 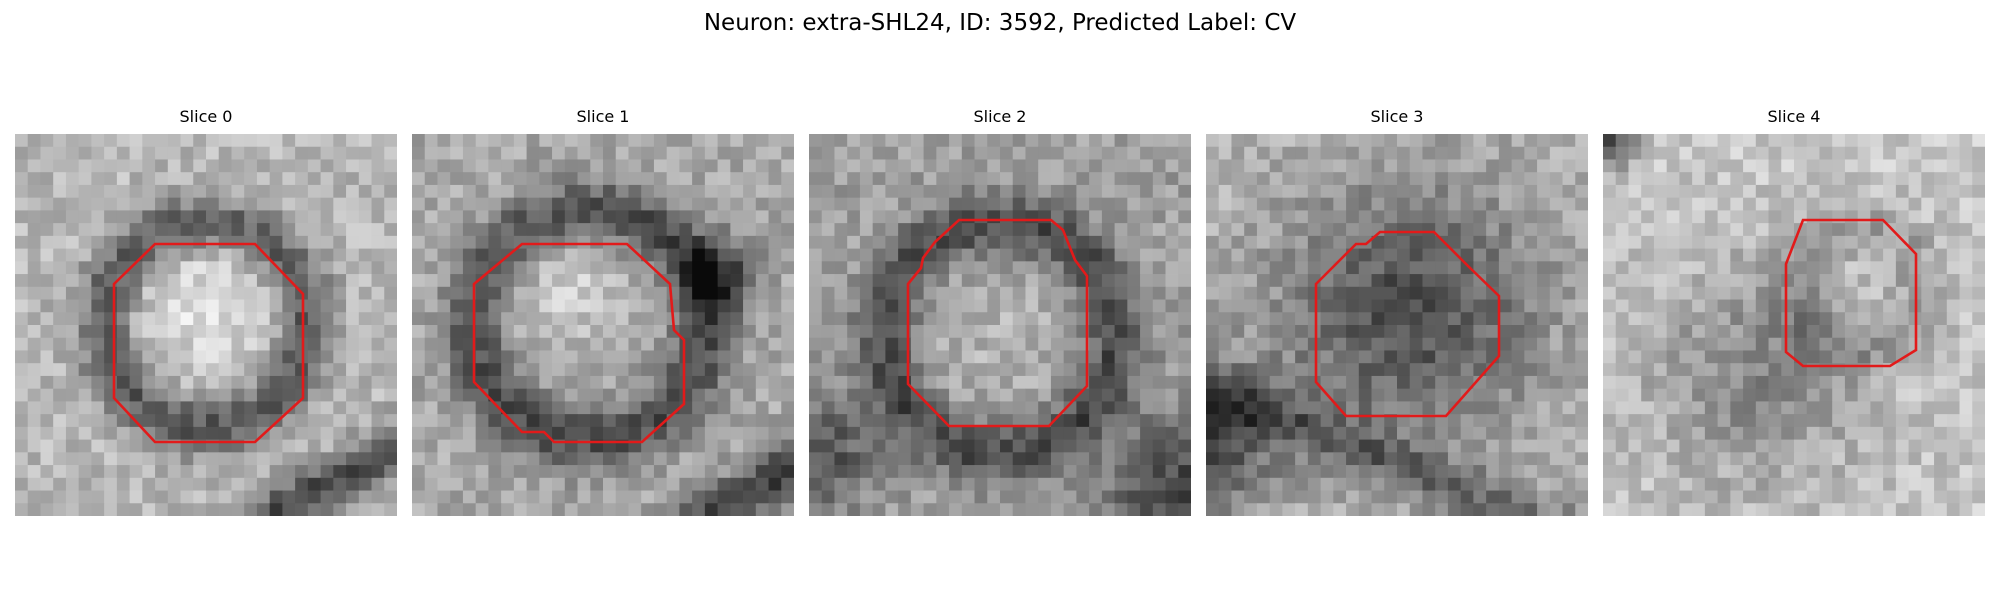 What do you see at coordinates (1000, 116) in the screenshot?
I see `slice-title: Slice 2` at bounding box center [1000, 116].